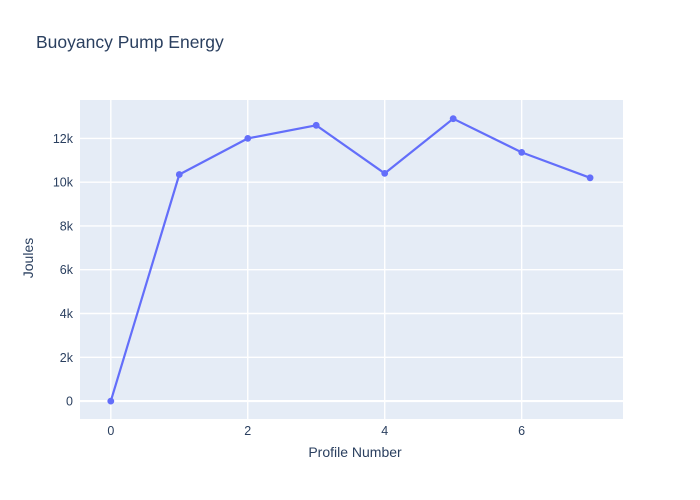 The image size is (700, 500). What do you see at coordinates (247, 431) in the screenshot?
I see `x-tick-label: 2` at bounding box center [247, 431].